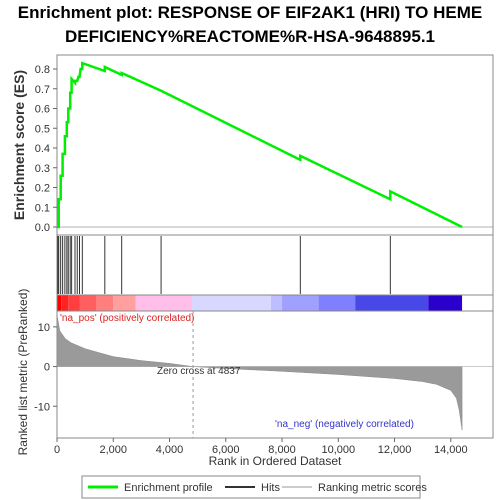 Image resolution: width=500 pixels, height=500 pixels. I want to click on es-ytick-label: 0.0, so click(42, 228).